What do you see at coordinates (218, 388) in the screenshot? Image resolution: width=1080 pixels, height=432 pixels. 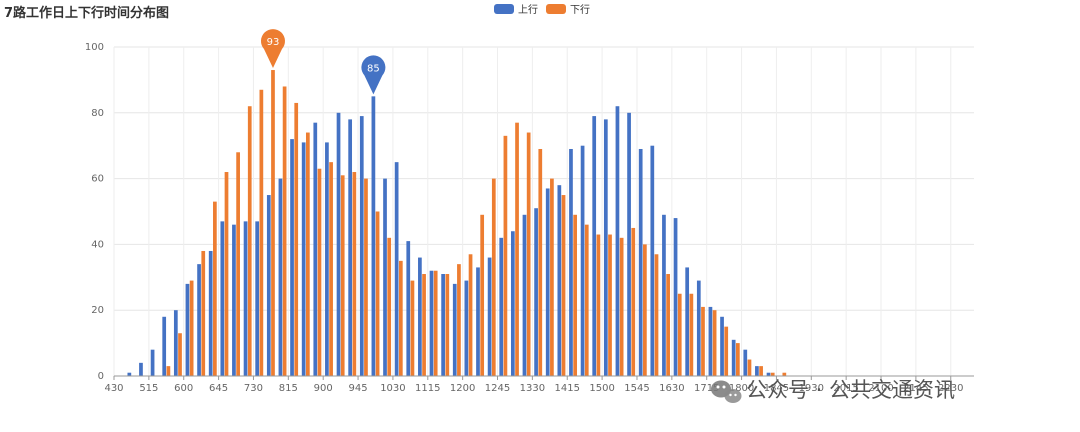 I see `x-tick-label: 645` at bounding box center [218, 388].